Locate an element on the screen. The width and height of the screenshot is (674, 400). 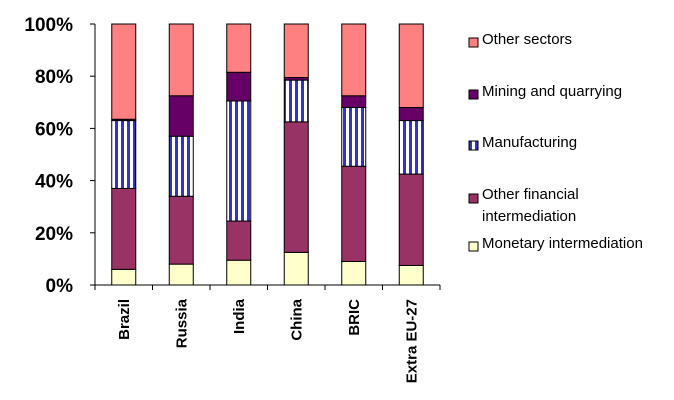
bar-segment-russia-other-sectors is located at coordinates (181, 60).